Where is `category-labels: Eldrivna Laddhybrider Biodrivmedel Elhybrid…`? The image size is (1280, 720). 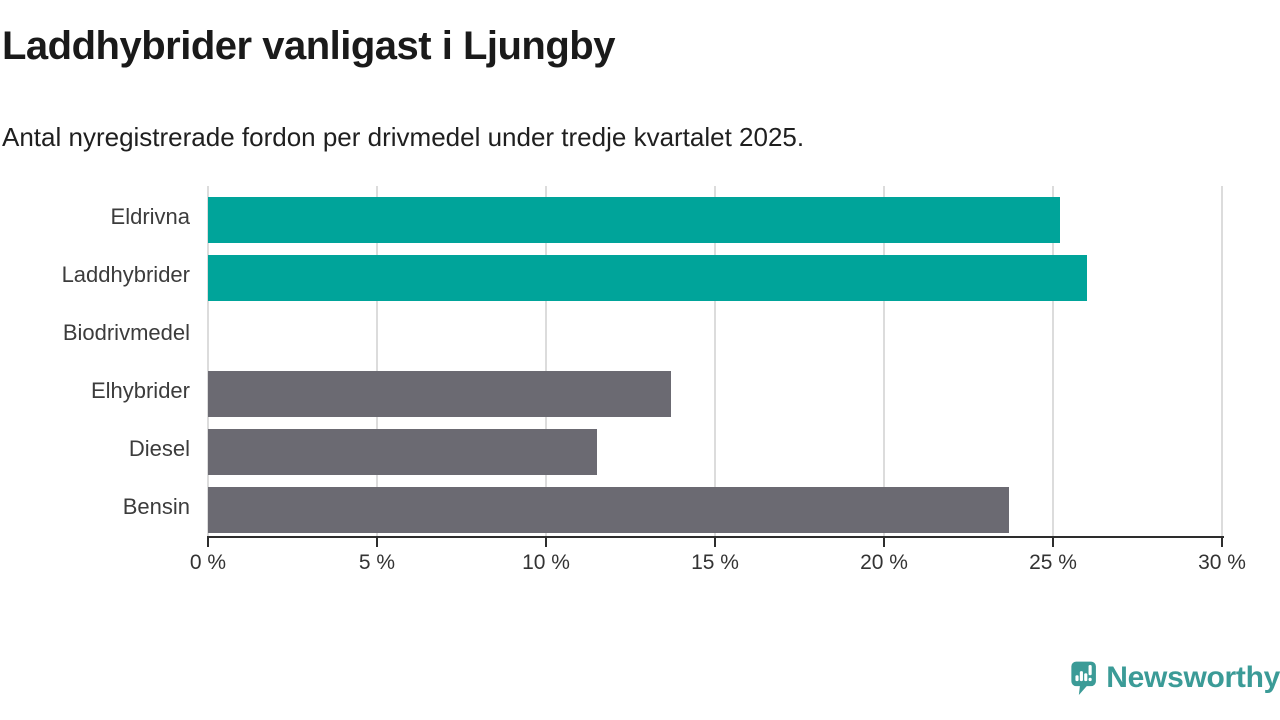
category-labels: Eldrivna Laddhybrider Biodrivmedel Elhybrid… is located at coordinates (95, 362).